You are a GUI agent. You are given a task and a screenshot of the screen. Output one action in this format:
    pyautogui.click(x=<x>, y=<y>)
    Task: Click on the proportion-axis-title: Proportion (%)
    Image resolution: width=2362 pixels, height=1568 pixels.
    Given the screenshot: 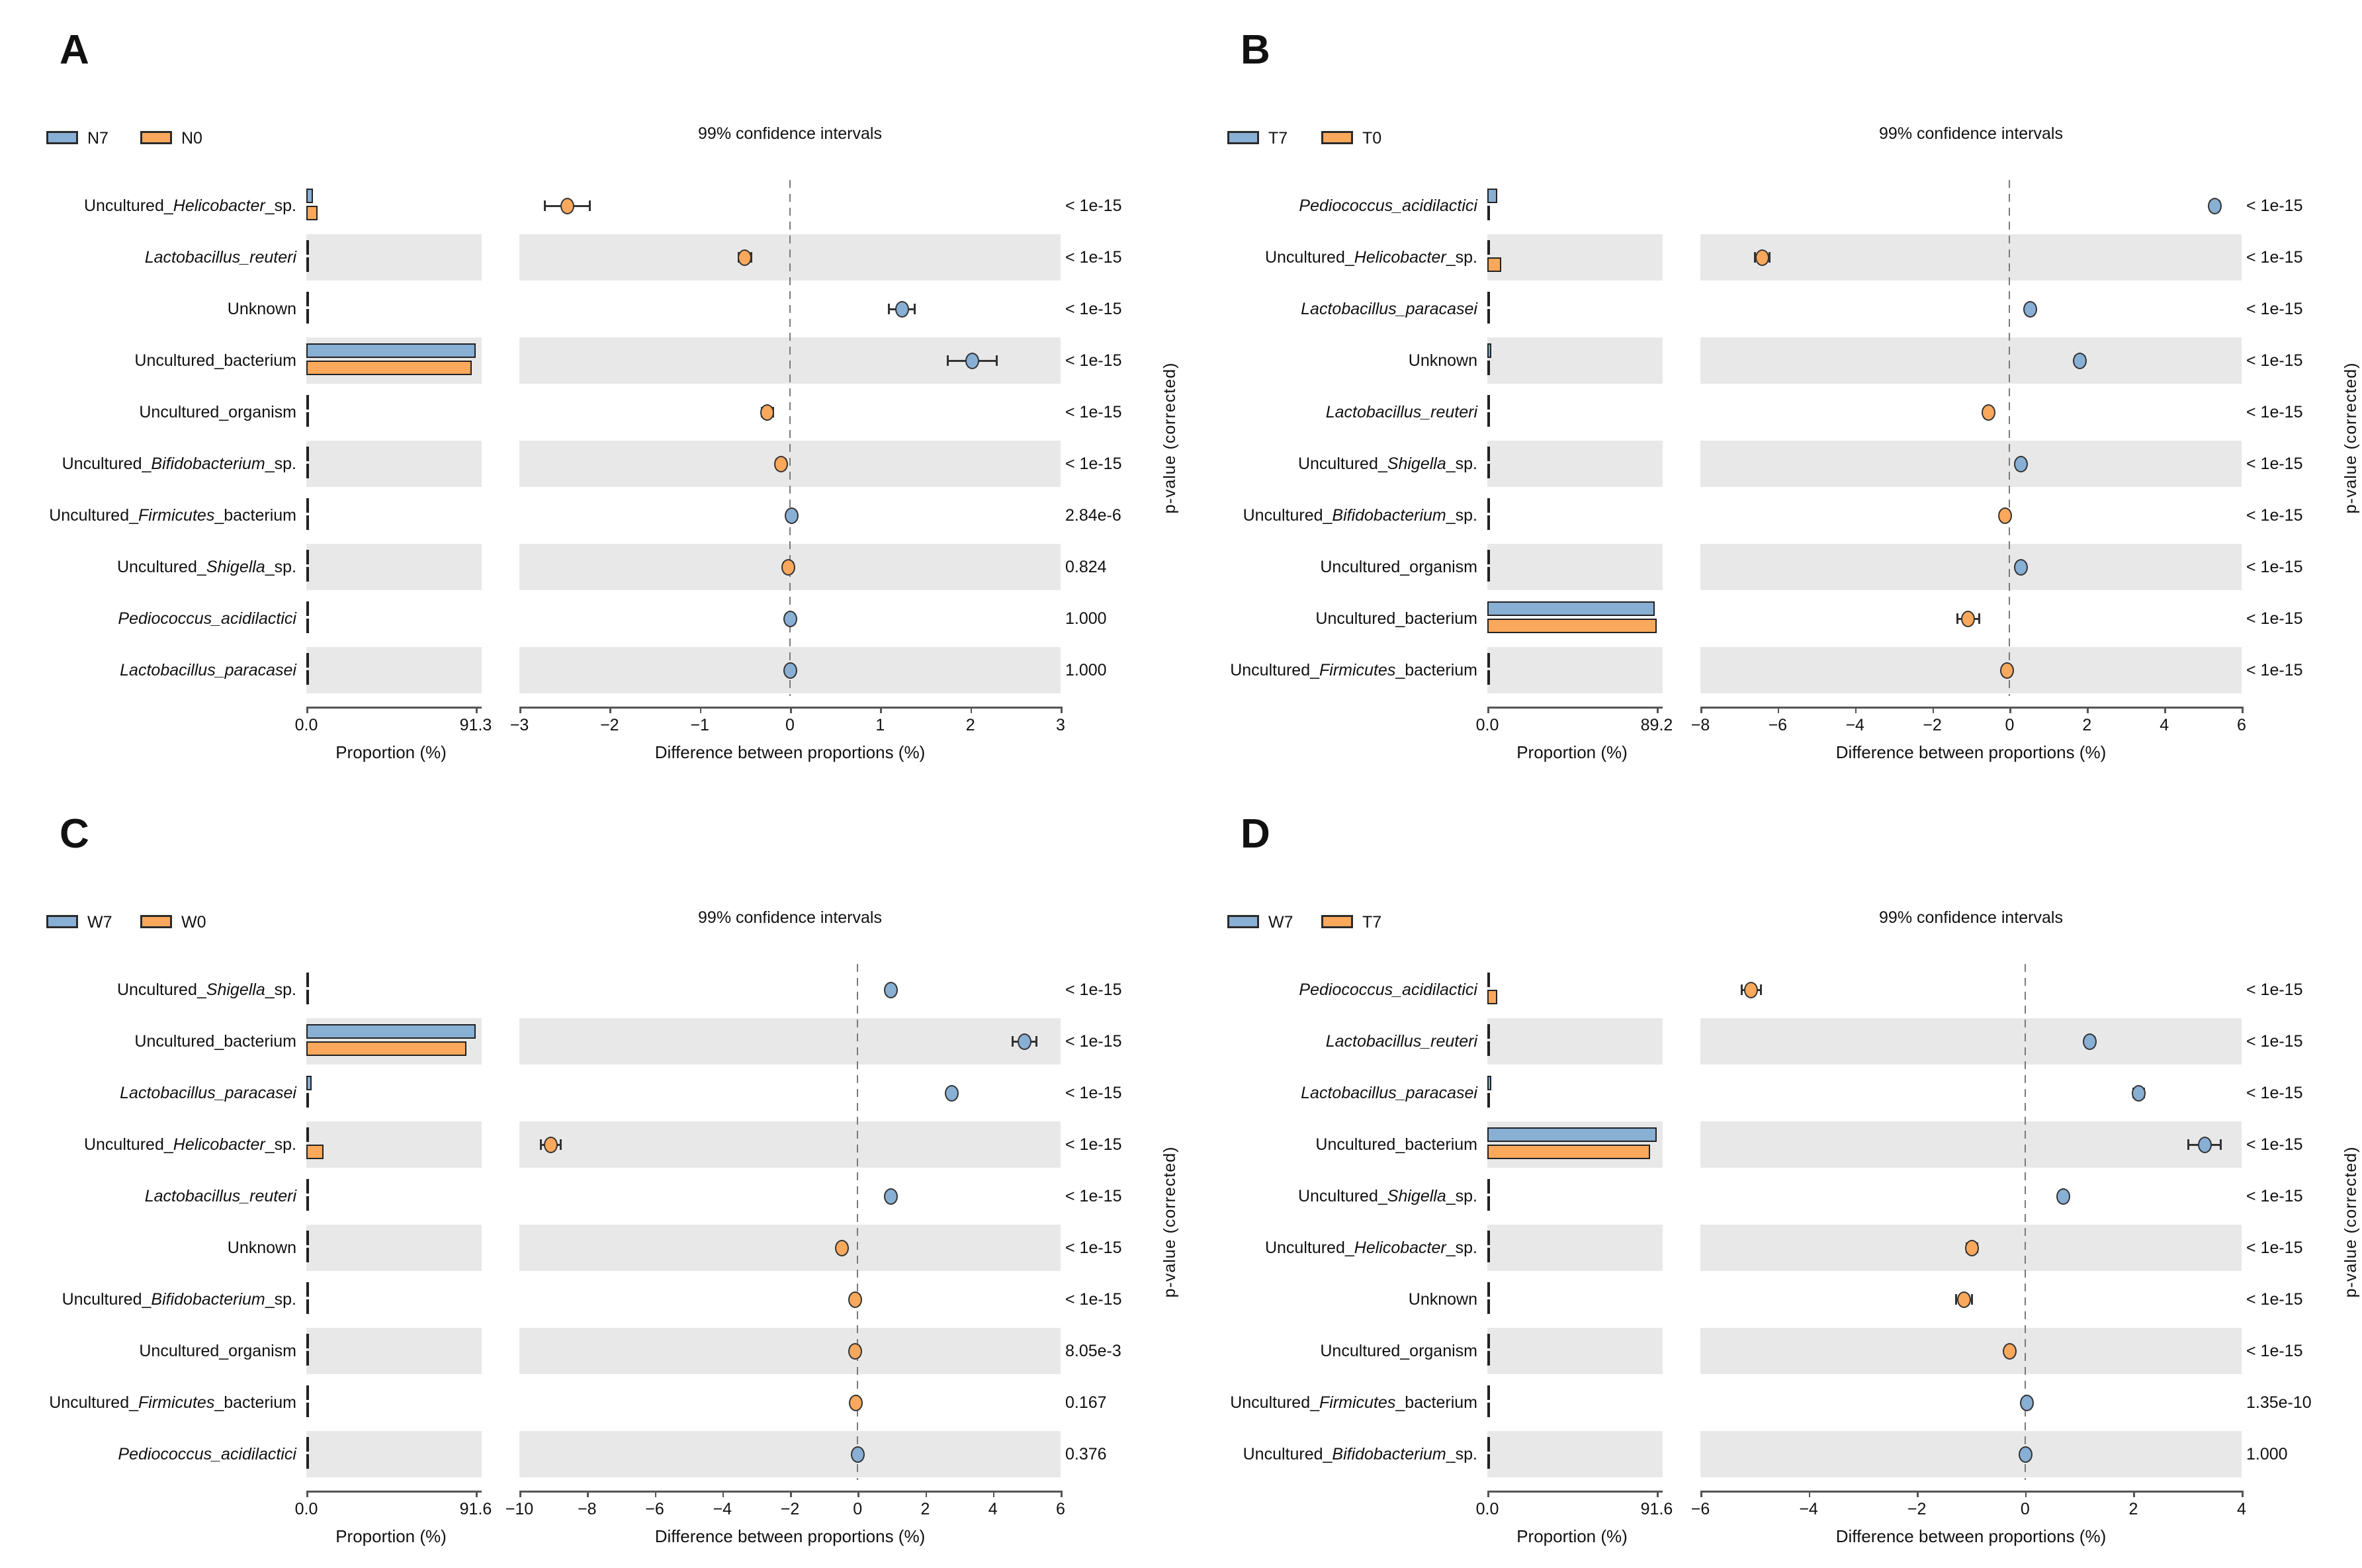 What is the action you would take?
    pyautogui.click(x=1572, y=1536)
    